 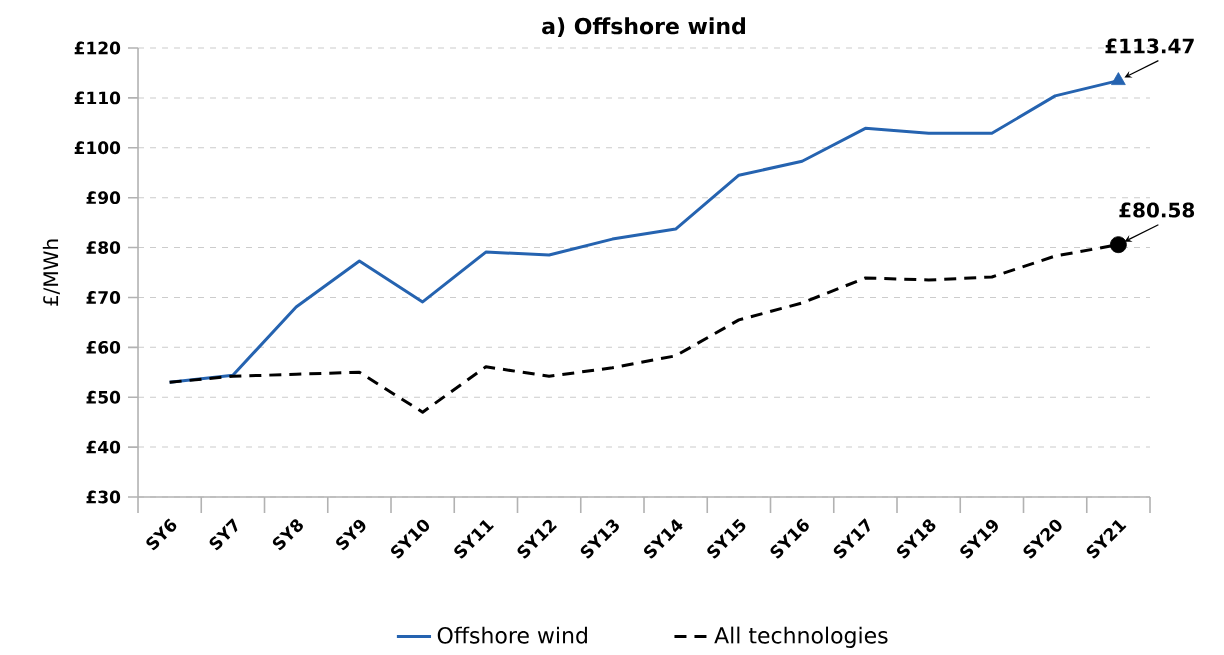 I want to click on annotation: £80.58, so click(x=1157, y=210).